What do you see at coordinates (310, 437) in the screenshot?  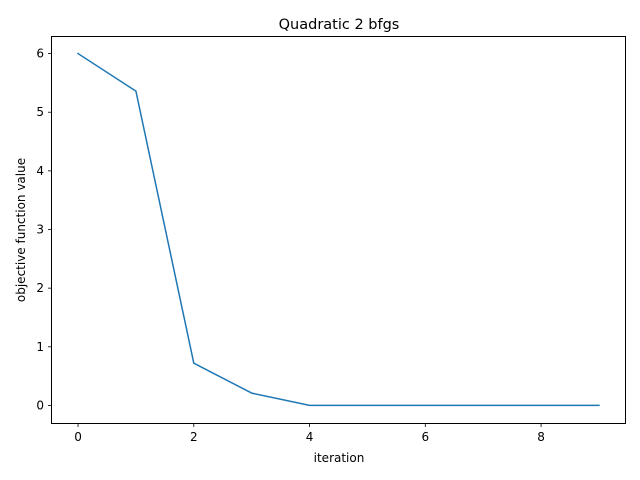 I see `x-tick-label: 4` at bounding box center [310, 437].